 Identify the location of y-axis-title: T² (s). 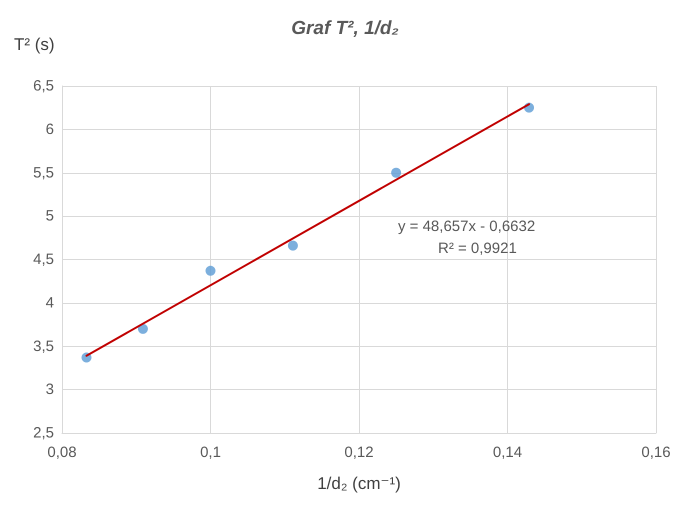
(34, 44).